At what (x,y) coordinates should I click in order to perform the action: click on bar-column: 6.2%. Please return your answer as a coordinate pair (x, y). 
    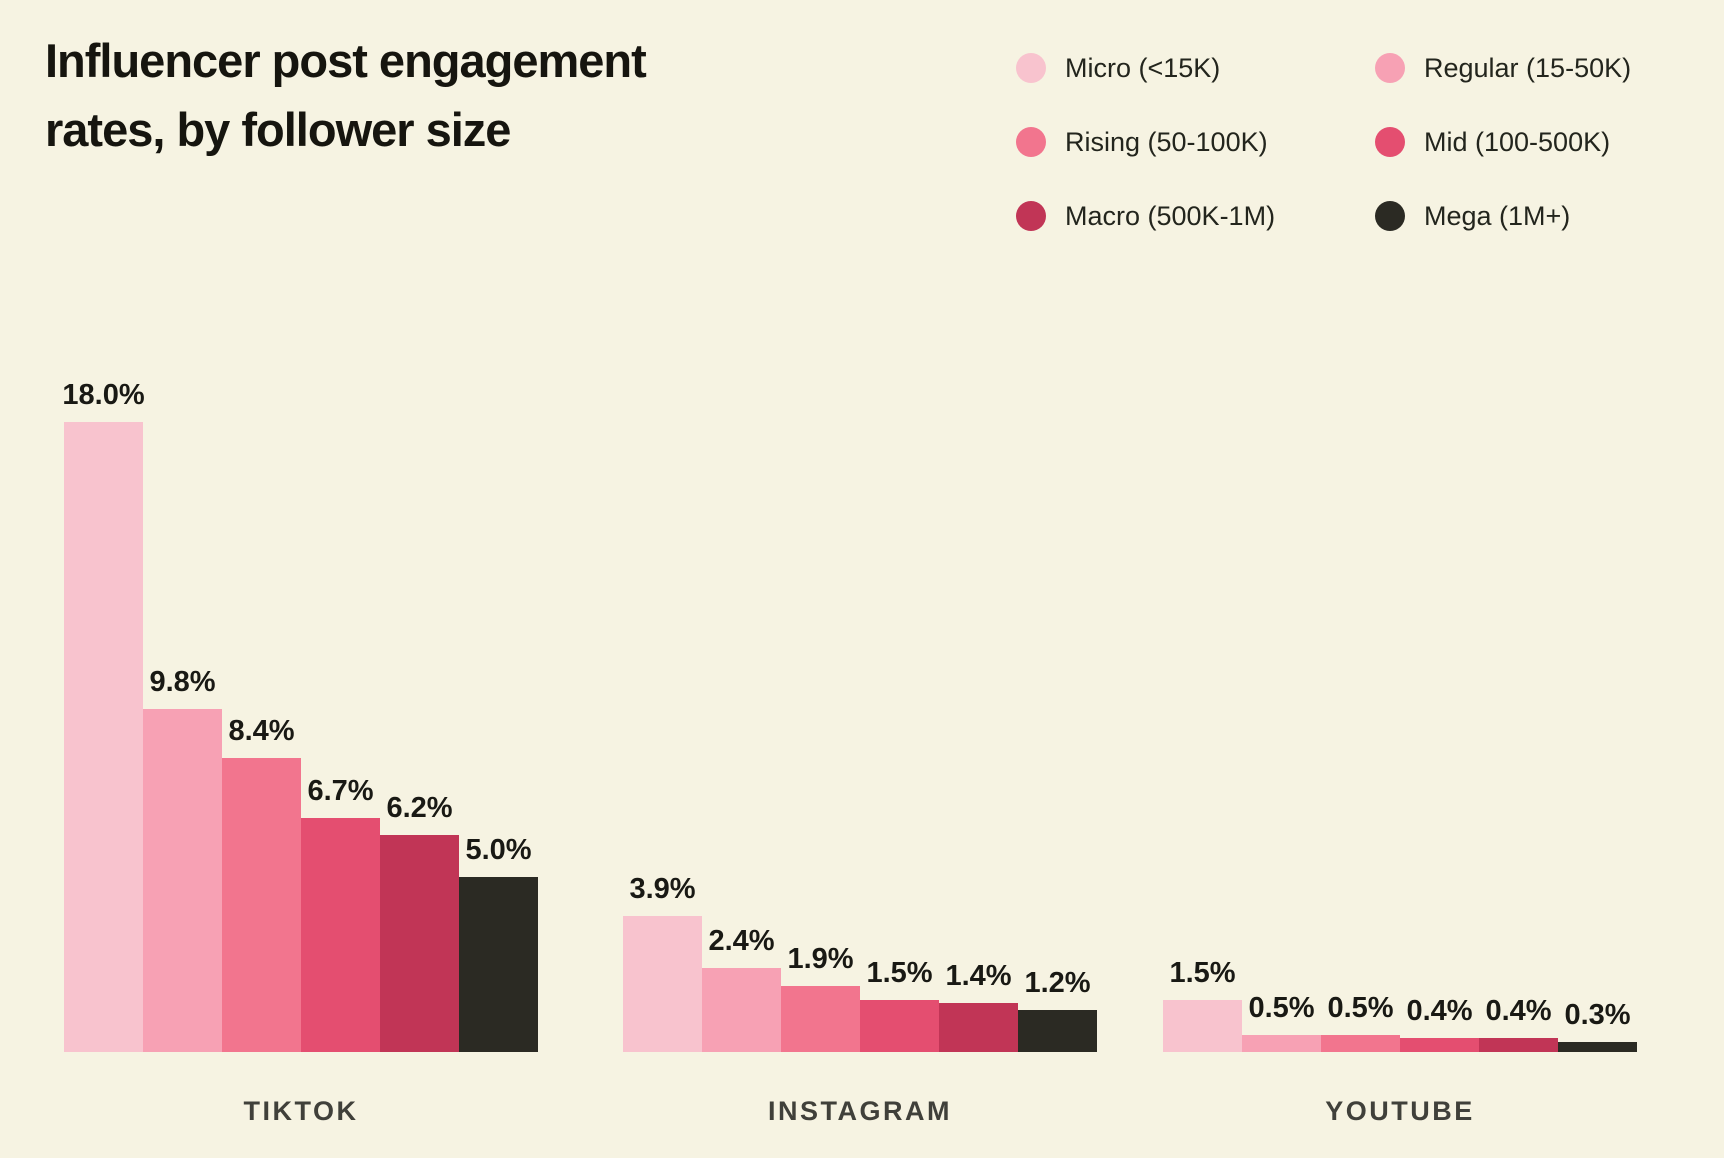
    Looking at the image, I should click on (419, 922).